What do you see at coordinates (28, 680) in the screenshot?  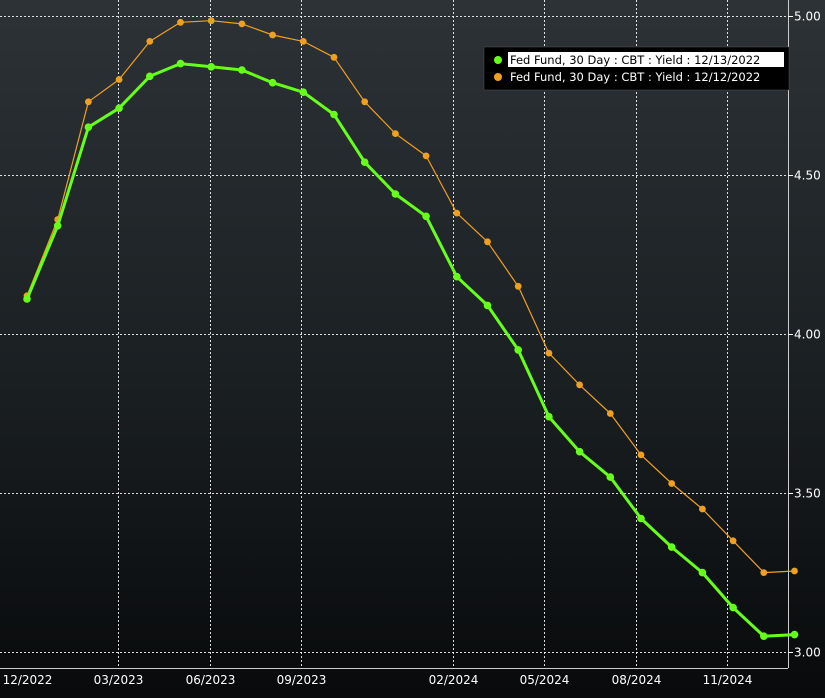 I see `x-tick-label: 12/2022` at bounding box center [28, 680].